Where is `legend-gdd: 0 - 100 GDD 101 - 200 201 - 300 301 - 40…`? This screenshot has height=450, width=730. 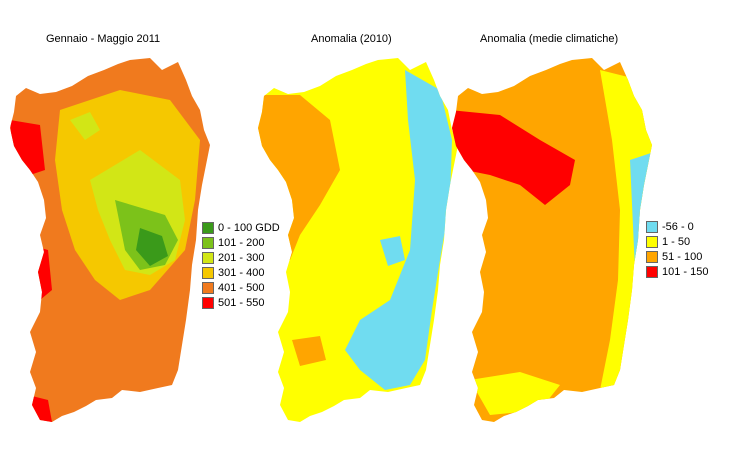
legend-gdd: 0 - 100 GDD 101 - 200 201 - 300 301 - 40… is located at coordinates (241, 265).